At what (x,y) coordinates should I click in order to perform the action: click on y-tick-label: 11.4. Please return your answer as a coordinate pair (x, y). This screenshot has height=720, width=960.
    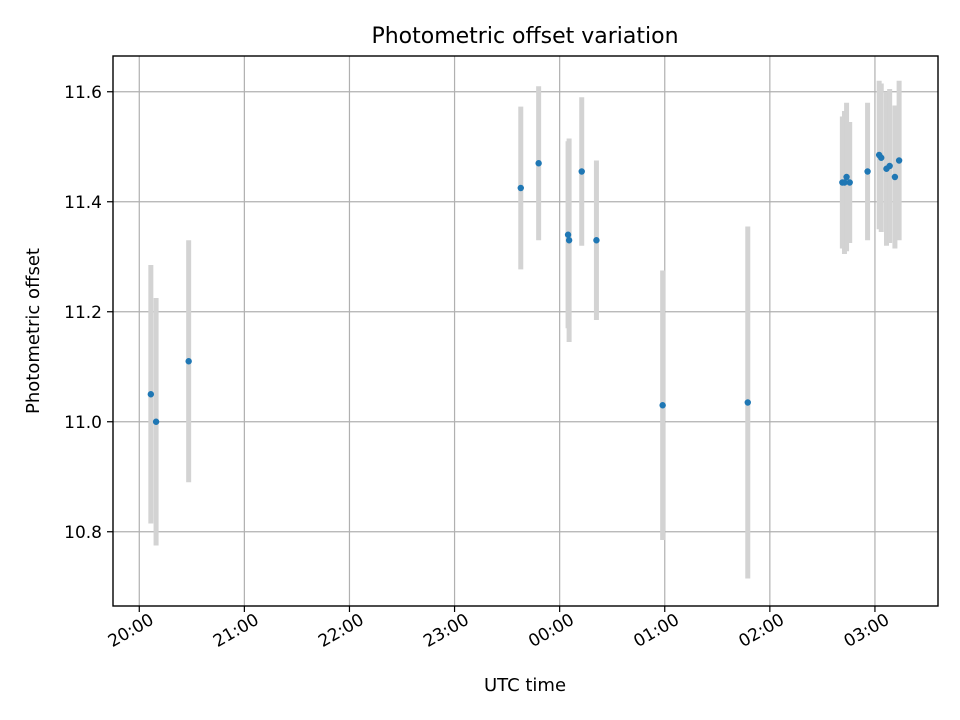
    Looking at the image, I should click on (83, 203).